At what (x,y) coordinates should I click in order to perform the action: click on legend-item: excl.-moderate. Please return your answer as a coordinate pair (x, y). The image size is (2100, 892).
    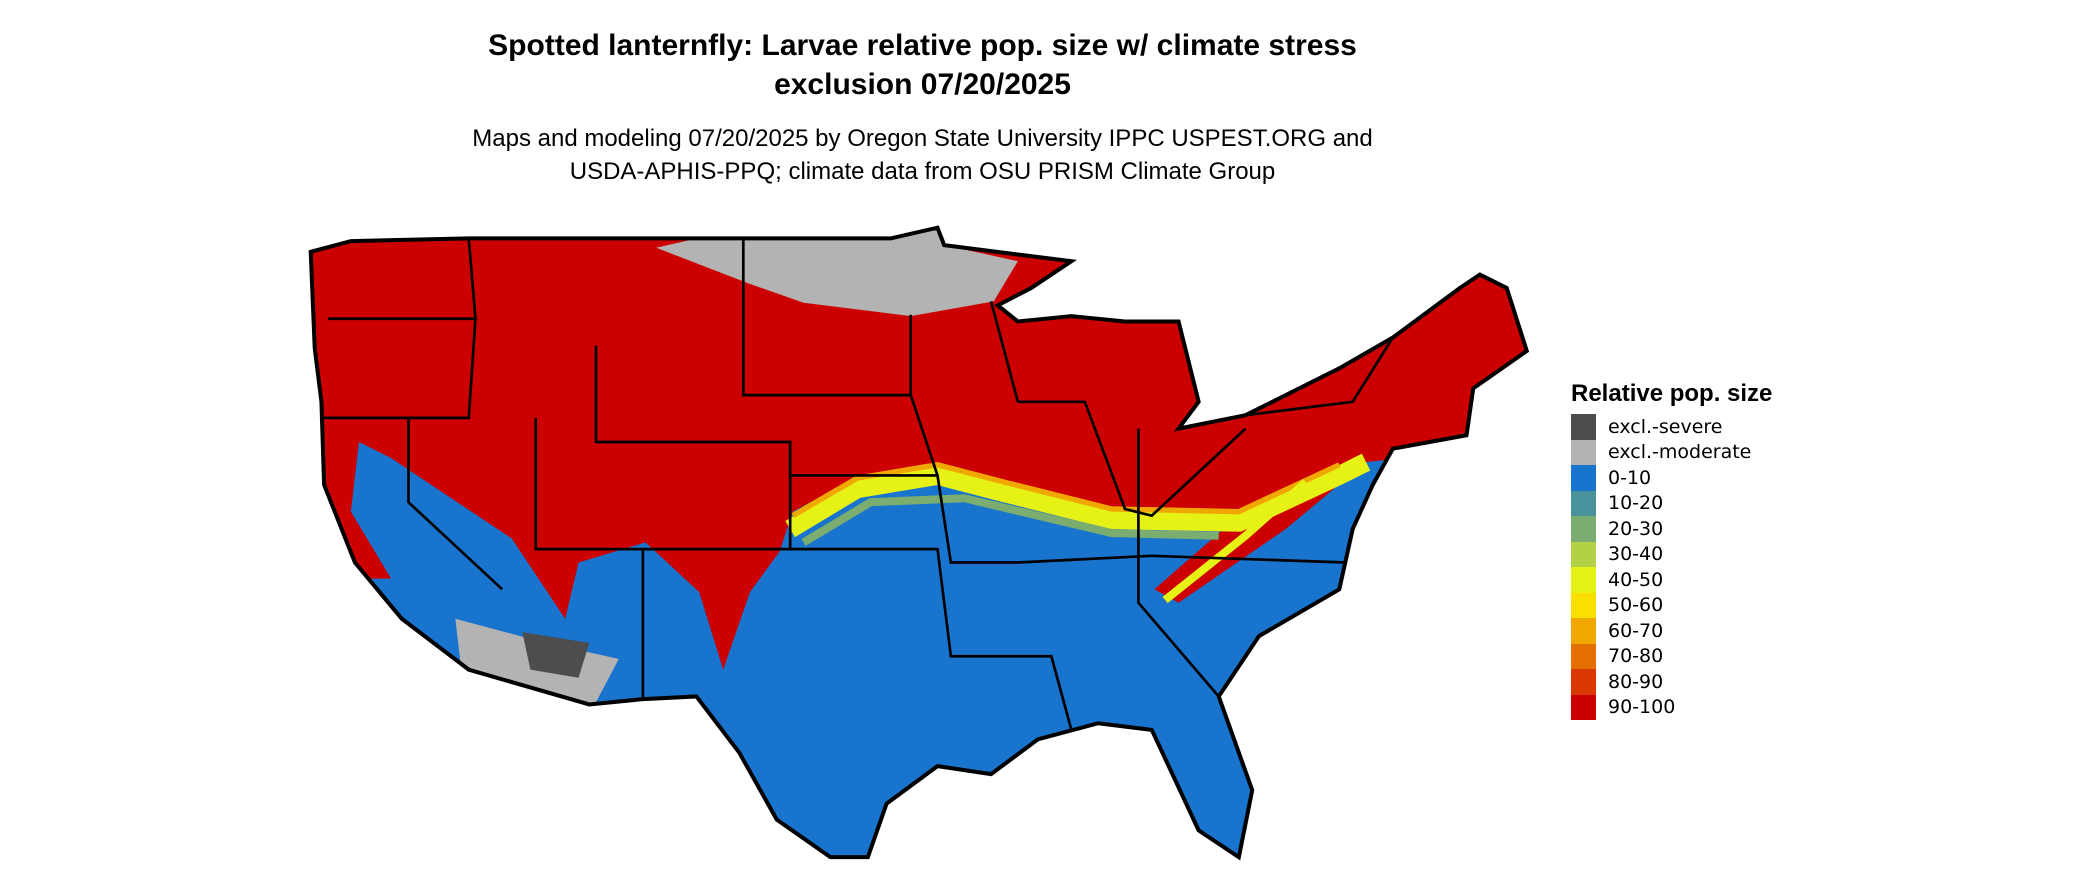
    Looking at the image, I should click on (1671, 452).